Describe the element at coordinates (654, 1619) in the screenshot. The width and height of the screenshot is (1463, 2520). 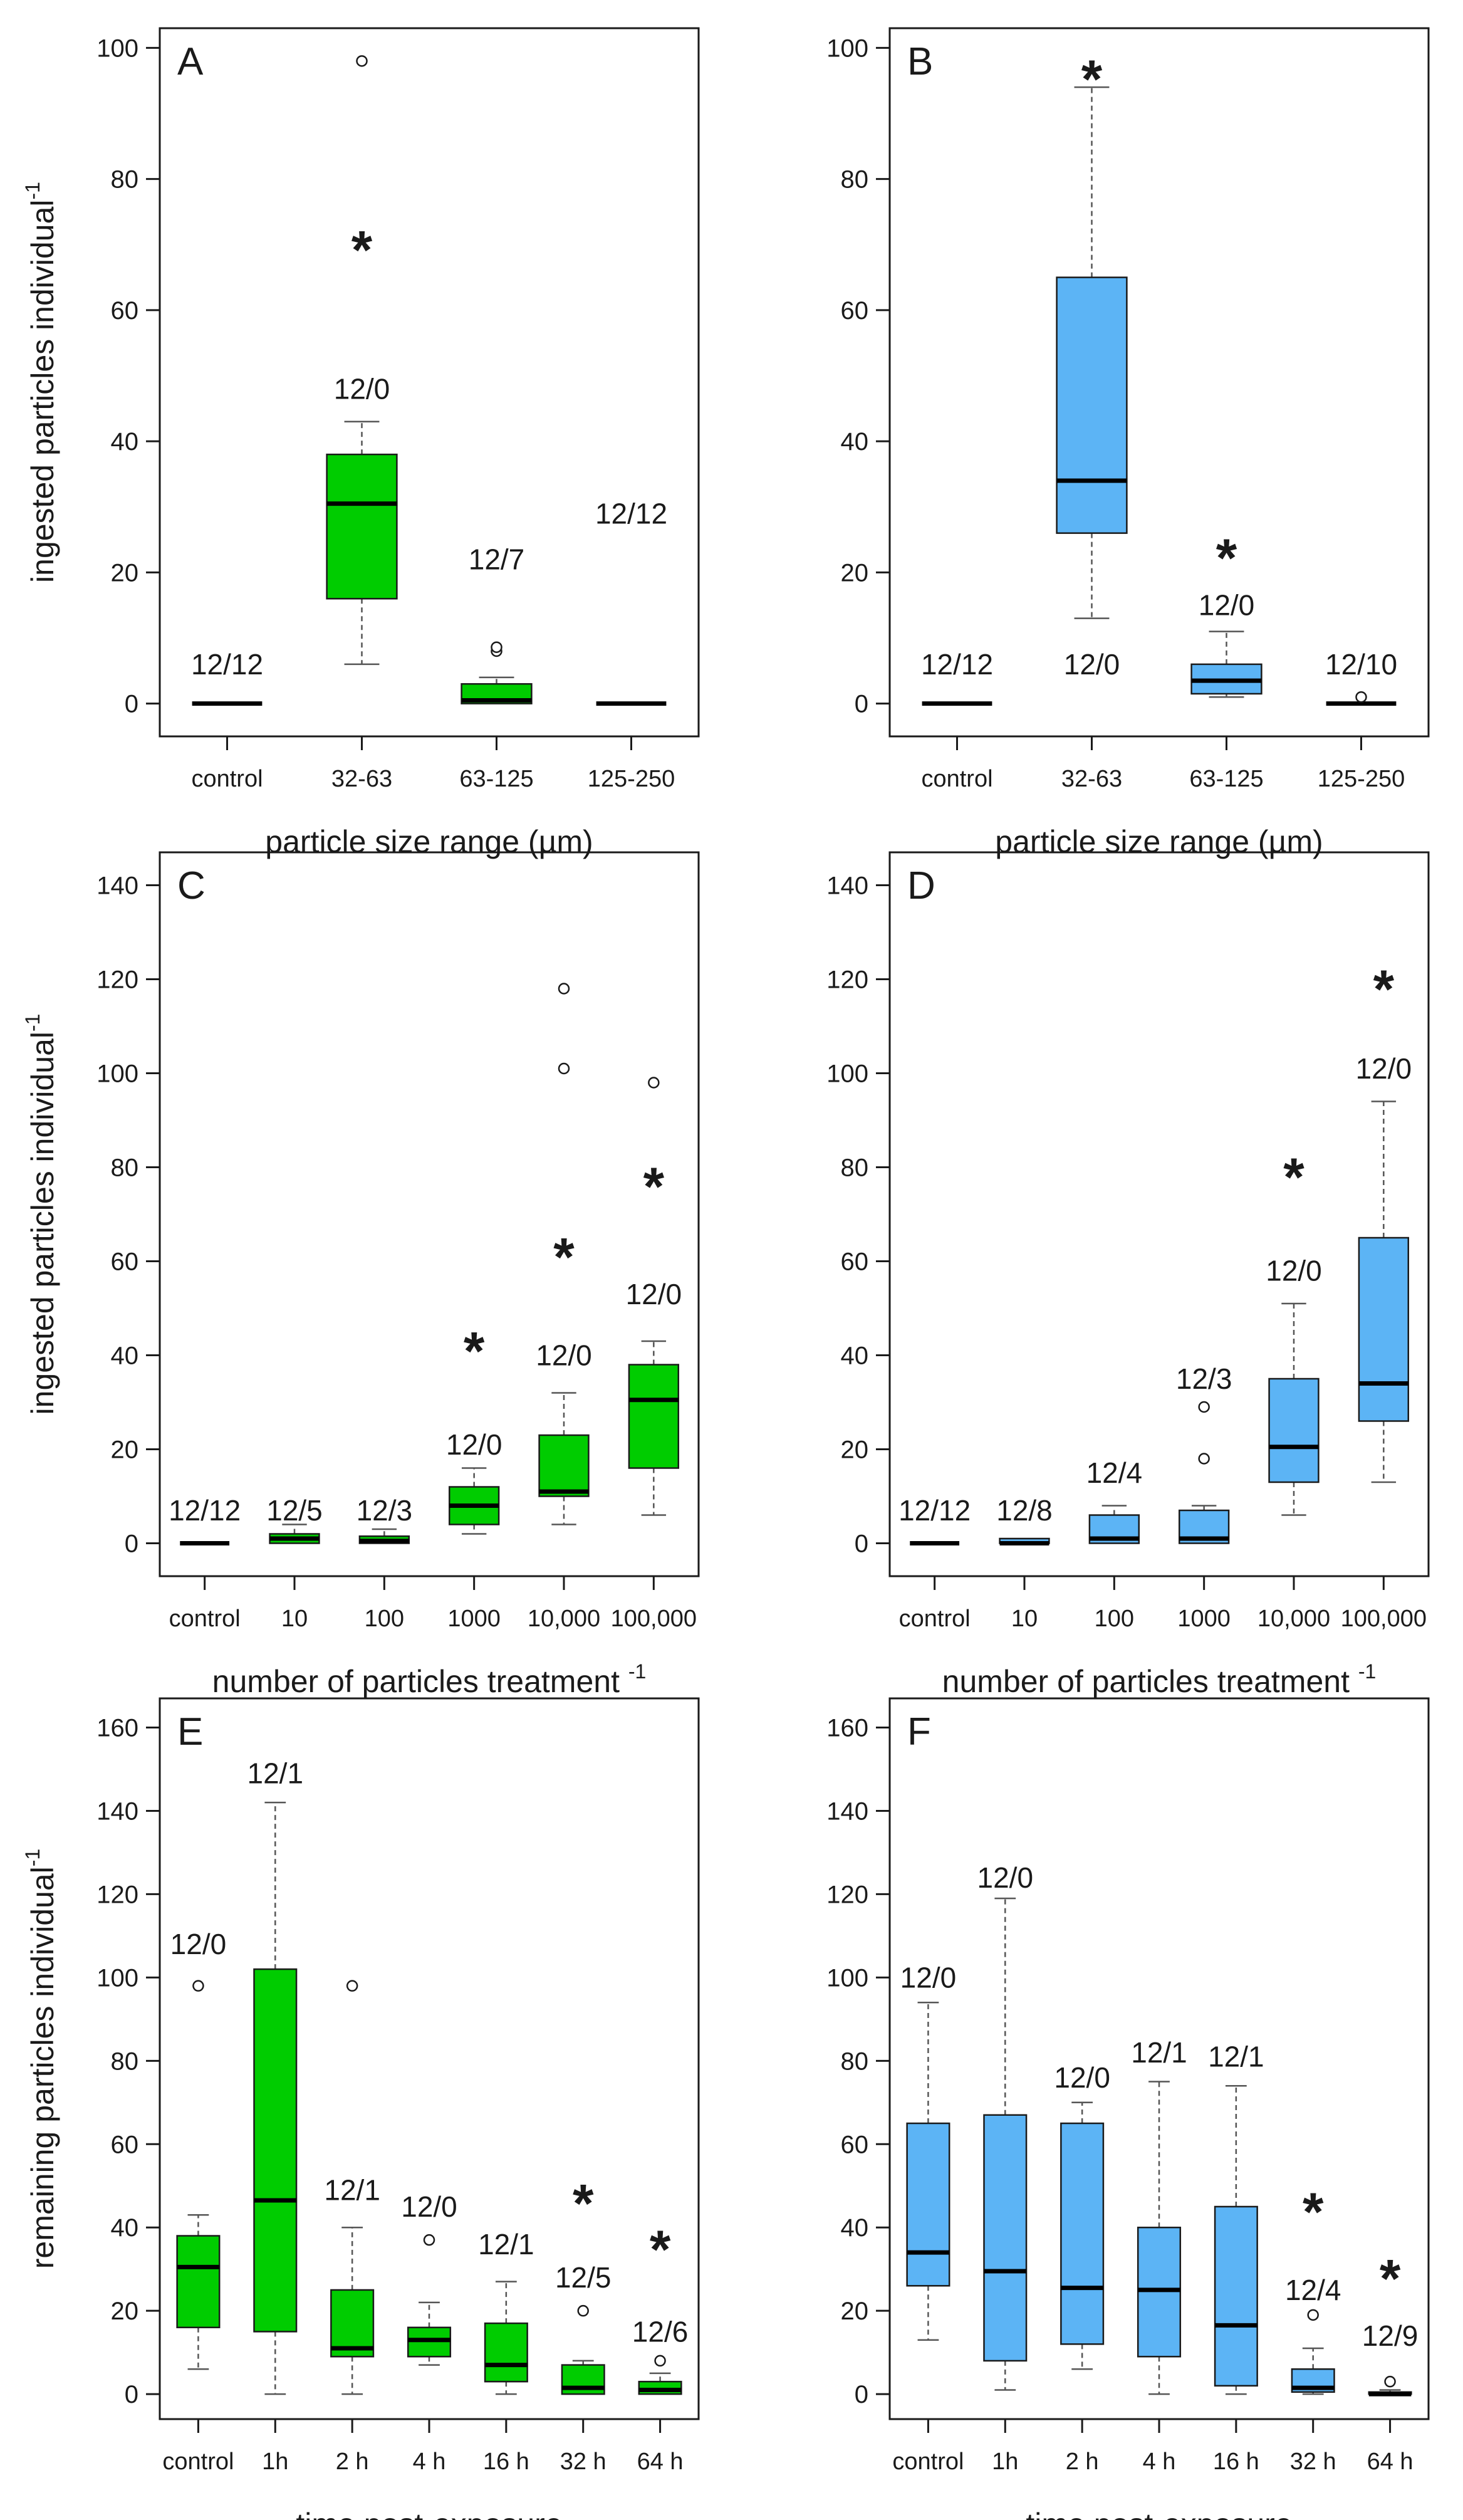
I see `x-tick-label: 100,000` at that location.